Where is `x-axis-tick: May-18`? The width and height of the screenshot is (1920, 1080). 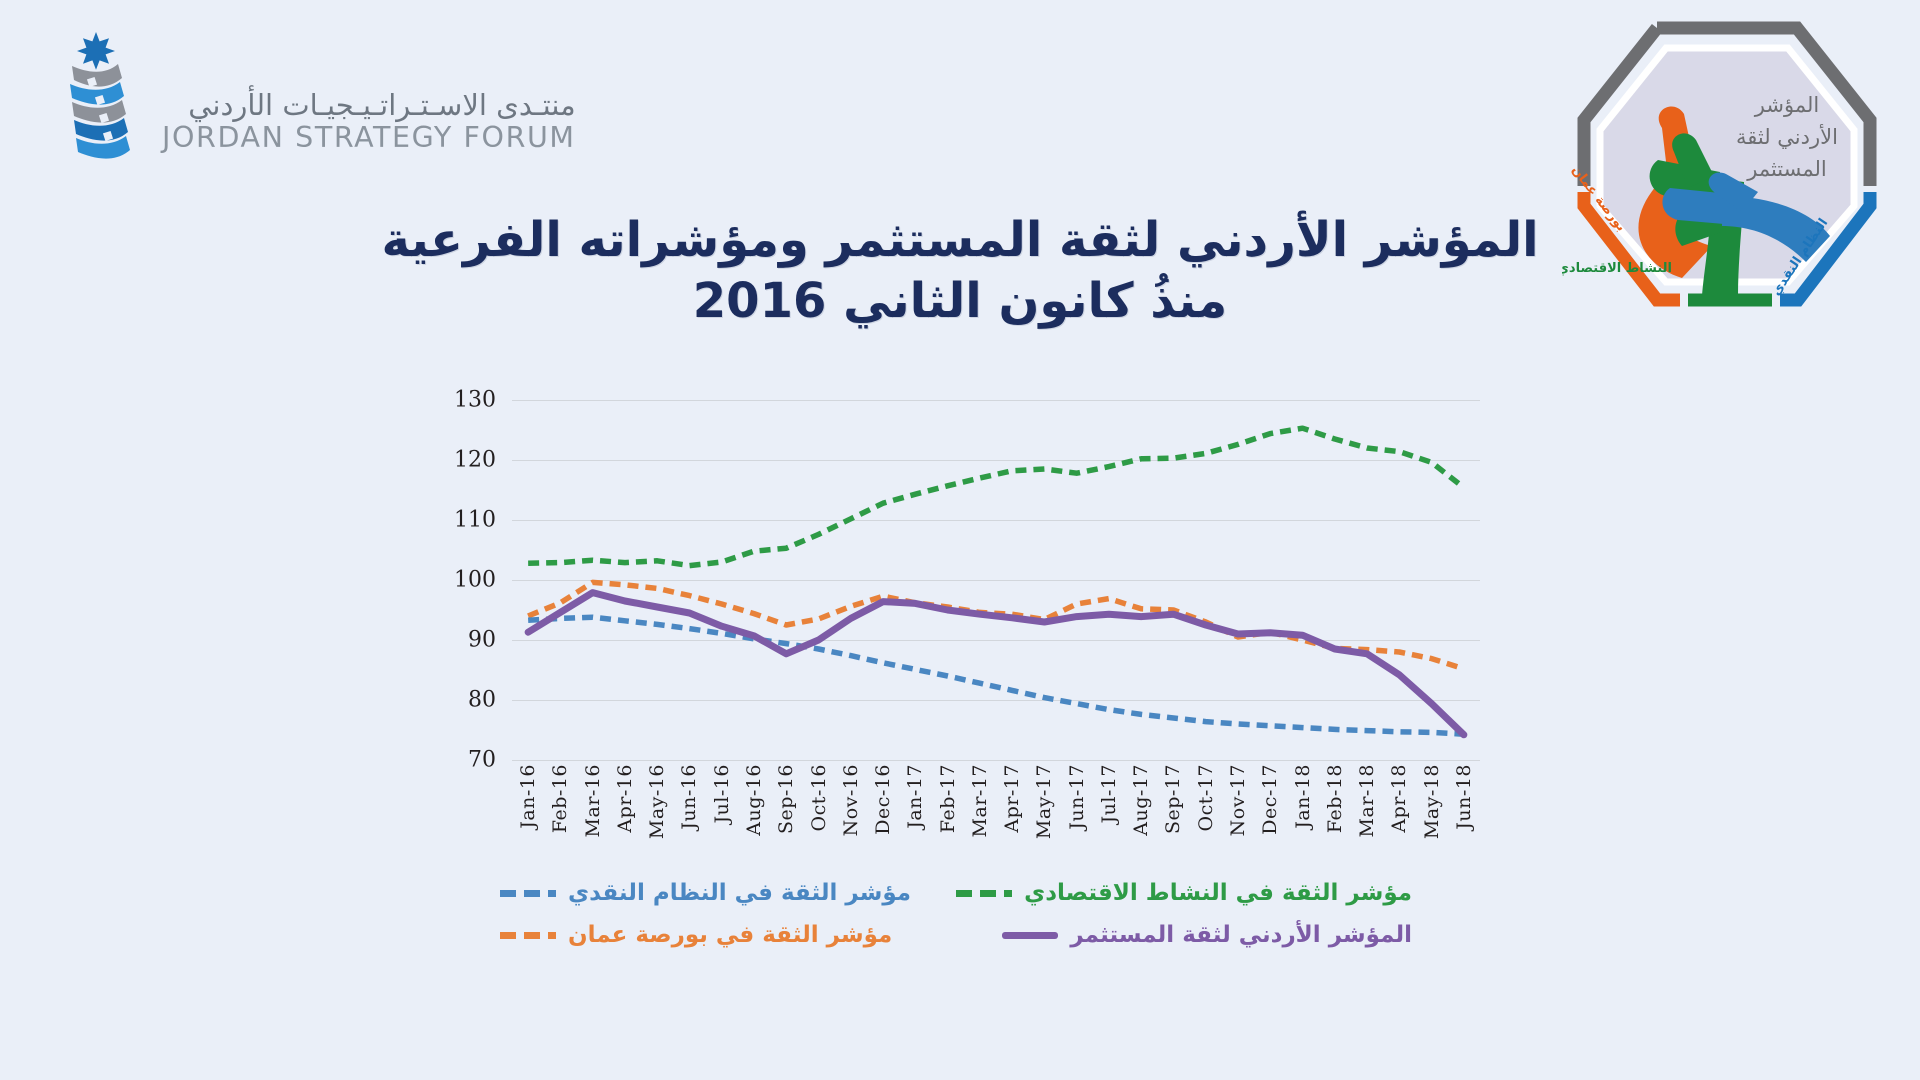
x-axis-tick: May-18 is located at coordinates (1431, 802).